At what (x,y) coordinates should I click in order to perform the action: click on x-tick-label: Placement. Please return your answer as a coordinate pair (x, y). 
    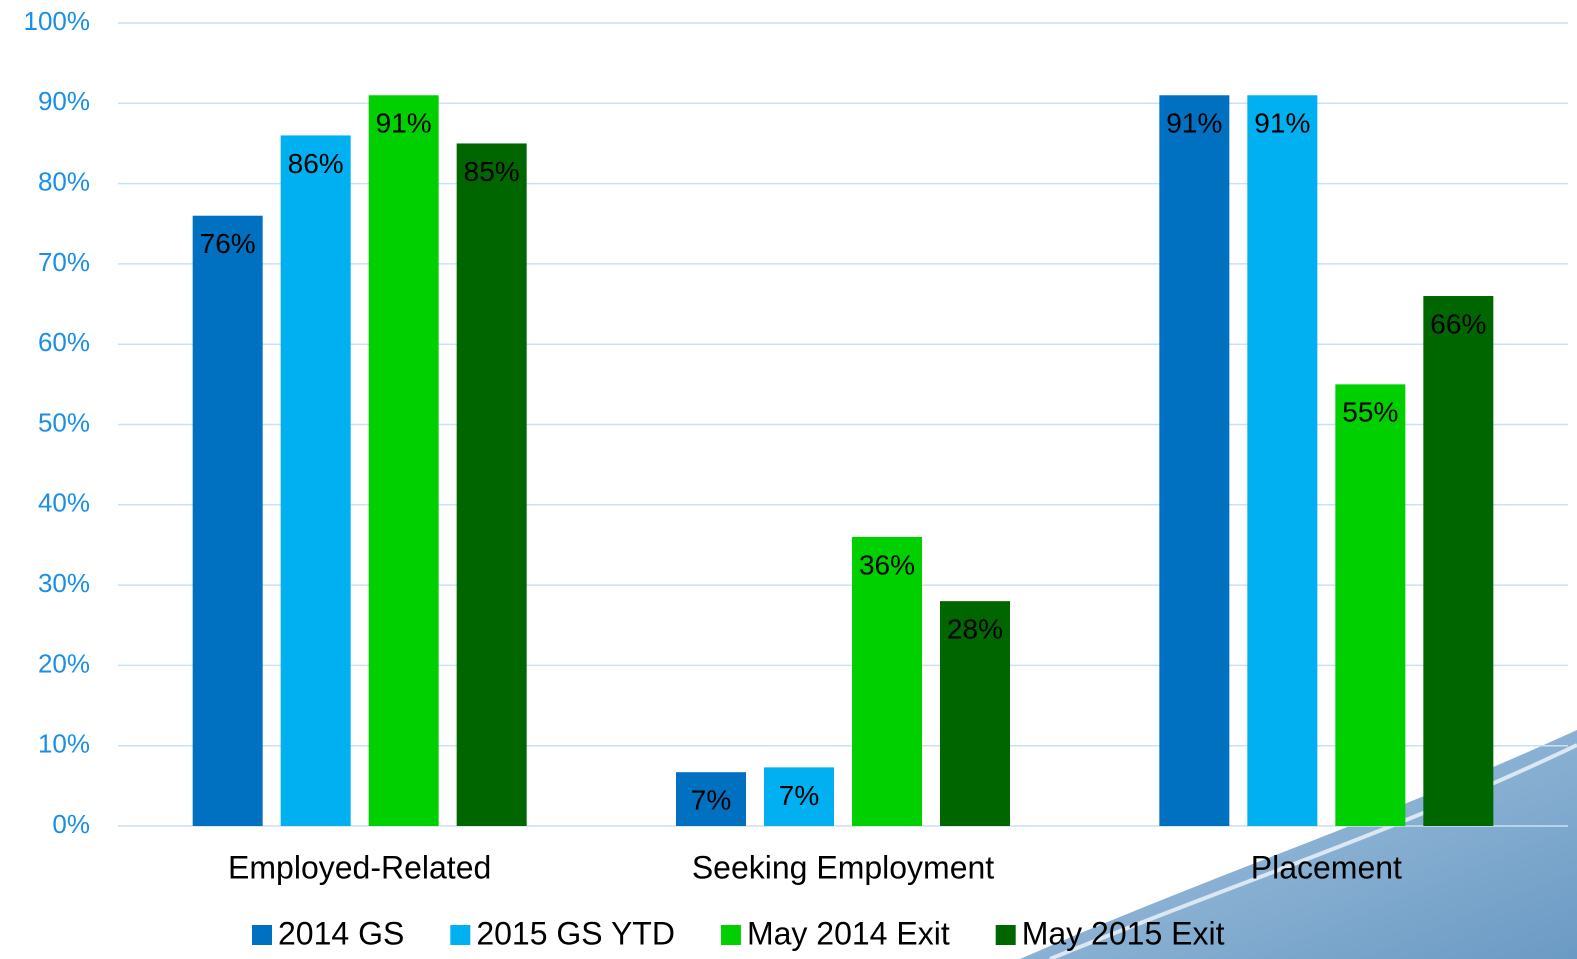
    Looking at the image, I should click on (1326, 867).